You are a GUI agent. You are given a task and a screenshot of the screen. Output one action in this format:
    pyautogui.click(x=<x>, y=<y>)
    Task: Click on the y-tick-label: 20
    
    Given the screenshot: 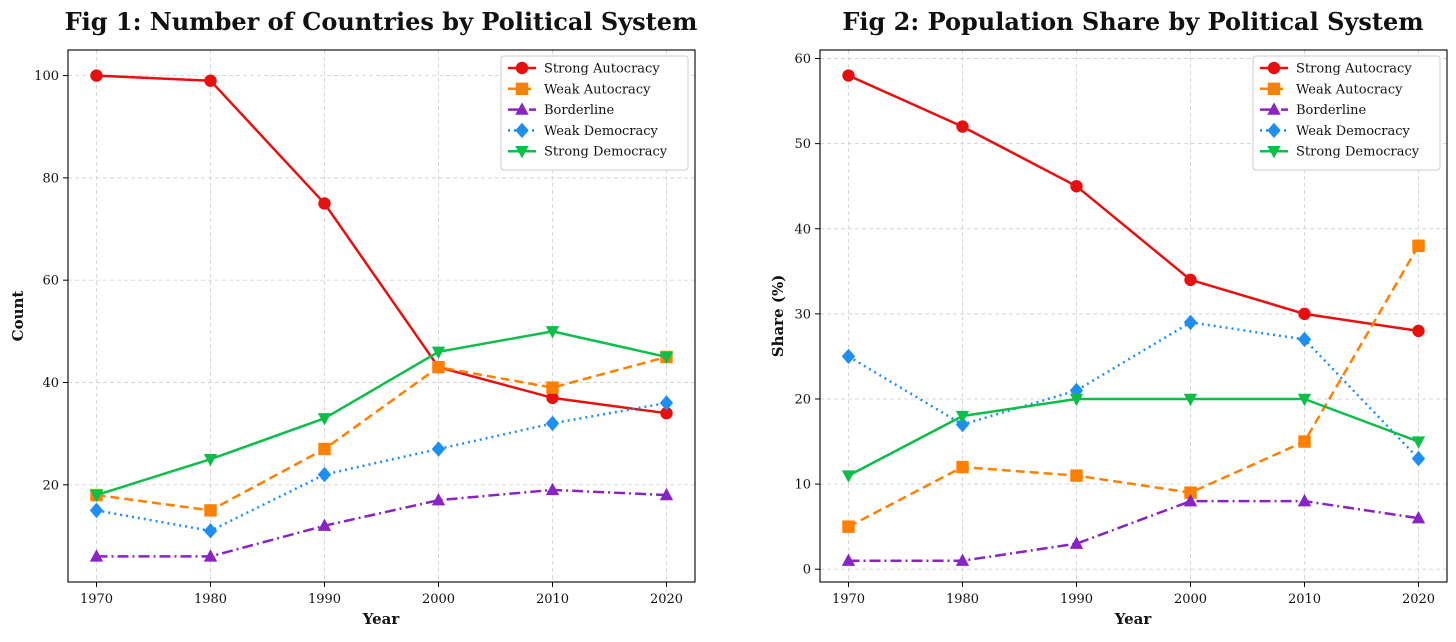 What is the action you would take?
    pyautogui.click(x=802, y=399)
    